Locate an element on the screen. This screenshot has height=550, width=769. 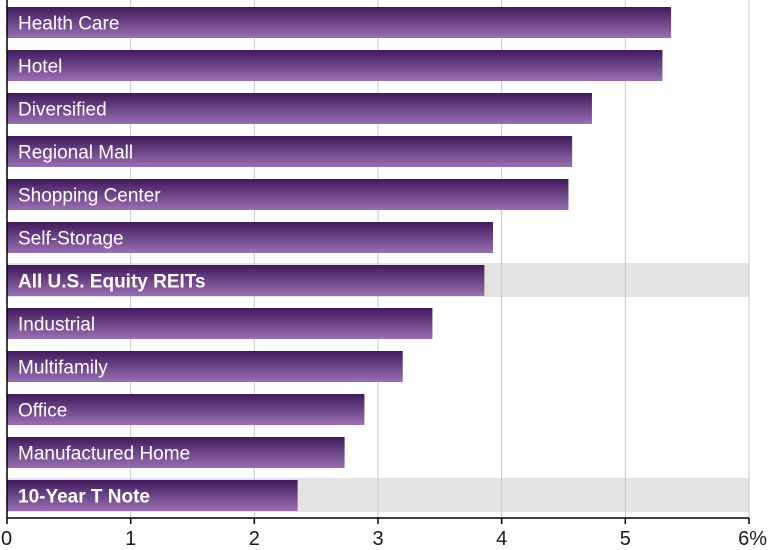
bar-label: 10-Year T Note is located at coordinates (84, 497).